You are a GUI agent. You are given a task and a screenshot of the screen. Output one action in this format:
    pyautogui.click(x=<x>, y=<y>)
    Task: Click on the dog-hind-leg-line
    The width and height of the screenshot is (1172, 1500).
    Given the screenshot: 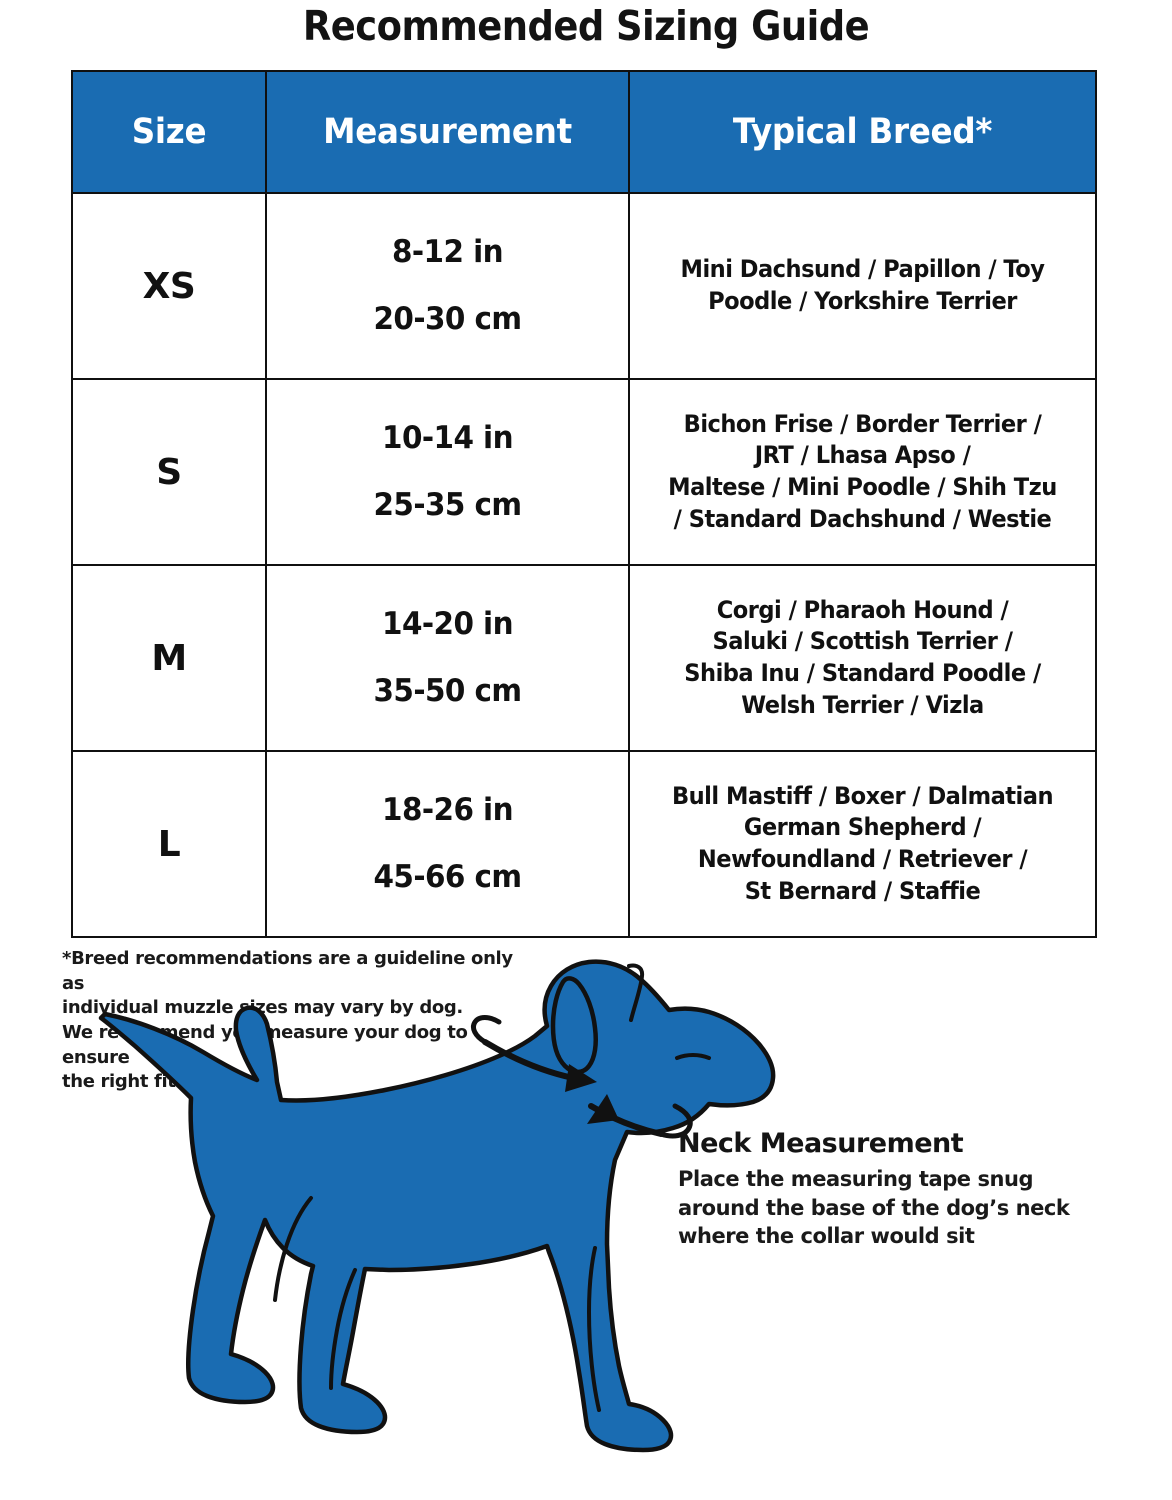 What is the action you would take?
    pyautogui.click(x=343, y=1329)
    